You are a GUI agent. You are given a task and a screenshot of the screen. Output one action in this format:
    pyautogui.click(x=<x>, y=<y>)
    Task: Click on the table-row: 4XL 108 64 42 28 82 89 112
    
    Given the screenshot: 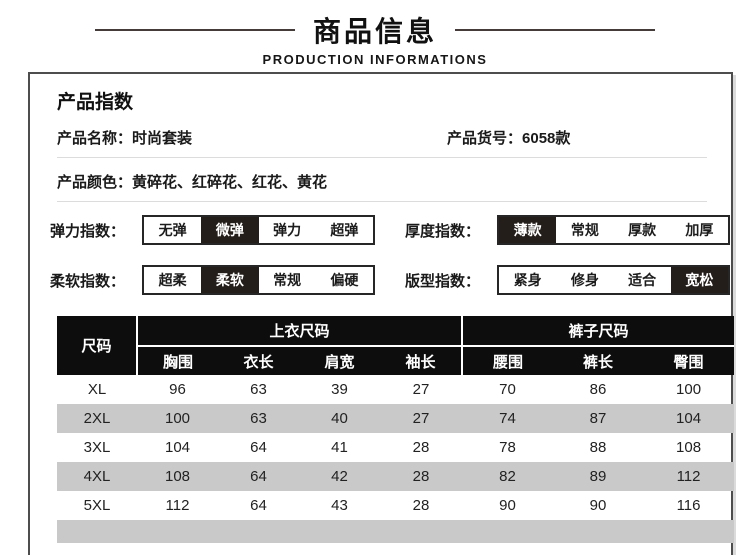 What is the action you would take?
    pyautogui.click(x=396, y=476)
    